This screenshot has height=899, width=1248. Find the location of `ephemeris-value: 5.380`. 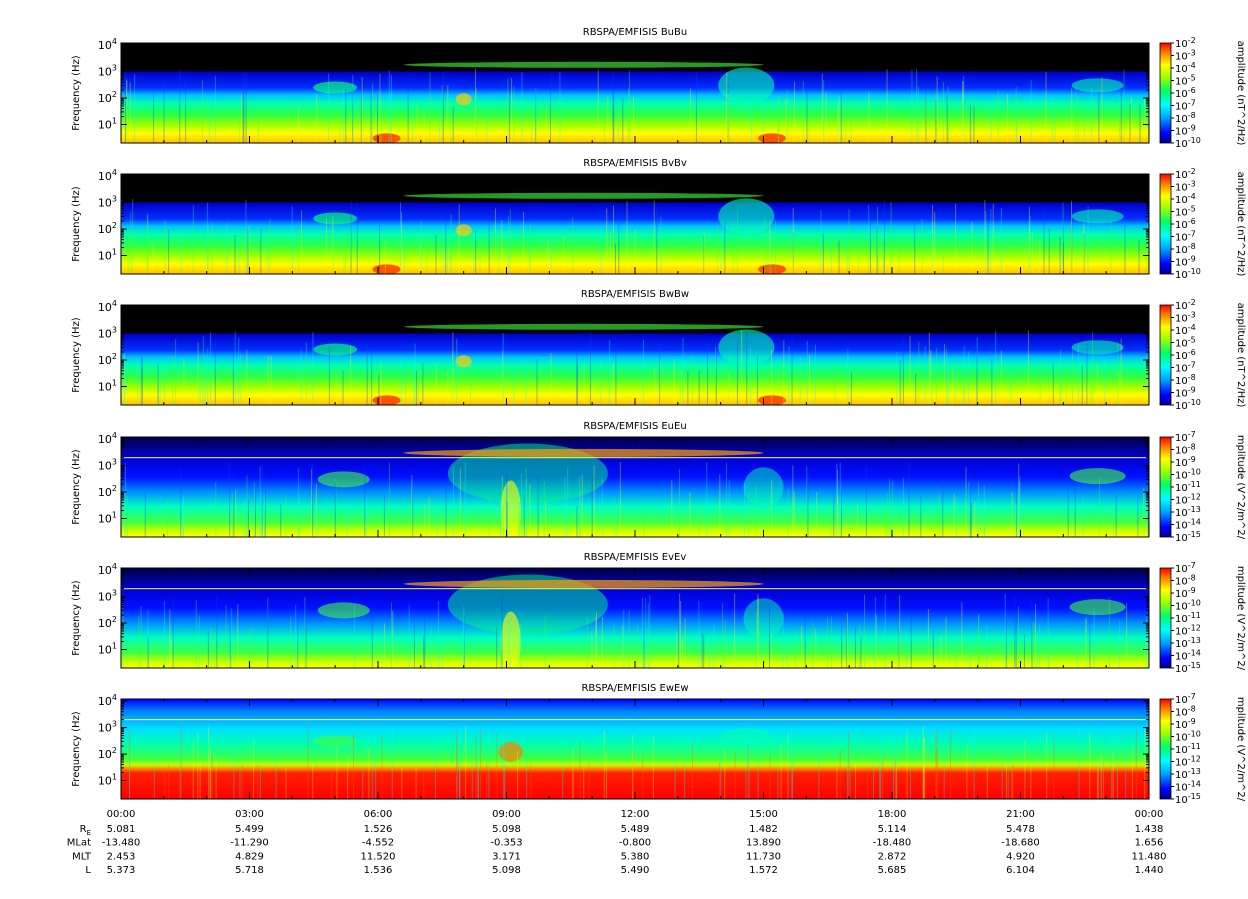

ephemeris-value: 5.380 is located at coordinates (635, 856).